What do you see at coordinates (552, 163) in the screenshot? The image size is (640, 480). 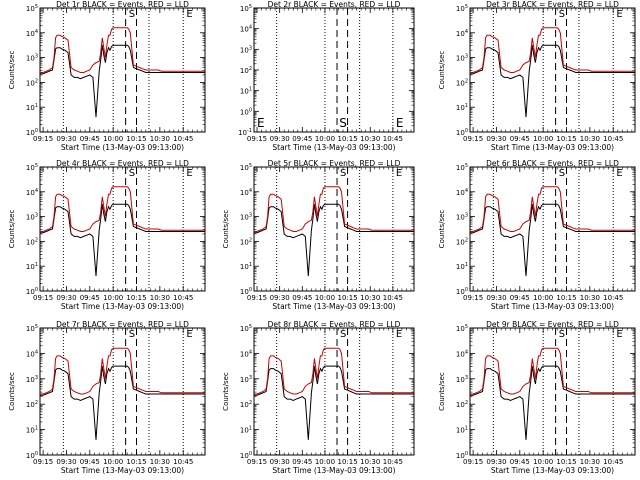 I see `panel-title: Det 6r BLACK = Events, RED = LLD` at bounding box center [552, 163].